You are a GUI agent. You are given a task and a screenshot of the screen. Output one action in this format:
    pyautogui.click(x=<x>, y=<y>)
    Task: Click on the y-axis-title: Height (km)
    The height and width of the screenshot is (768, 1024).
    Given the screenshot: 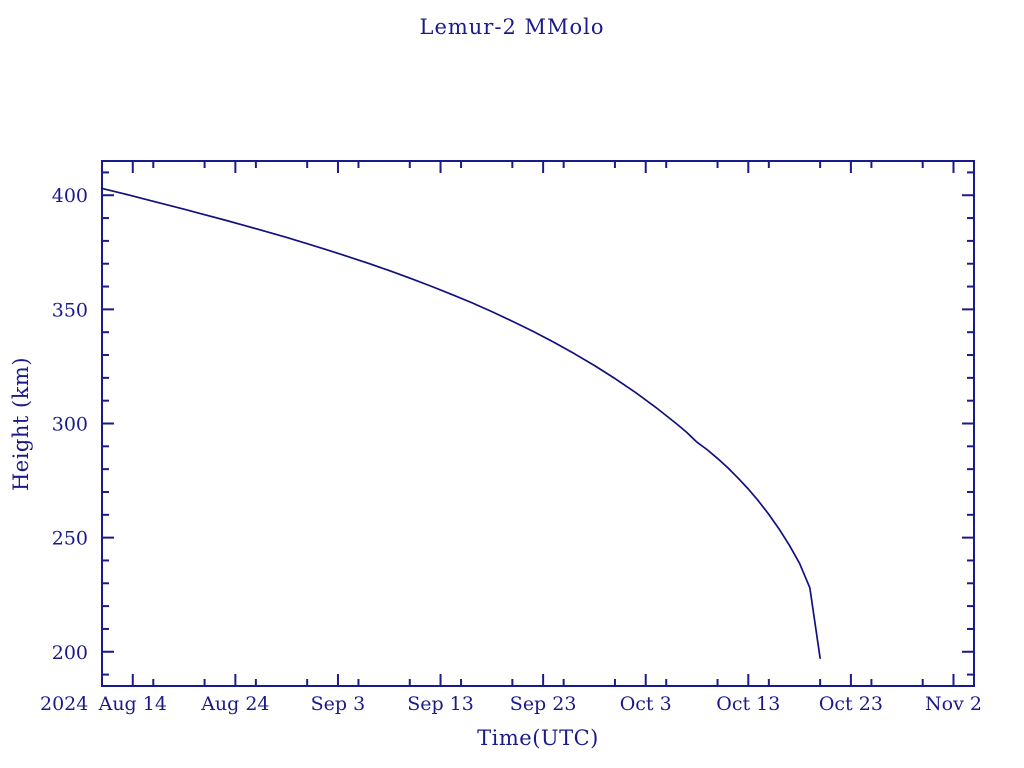 What is the action you would take?
    pyautogui.click(x=21, y=424)
    